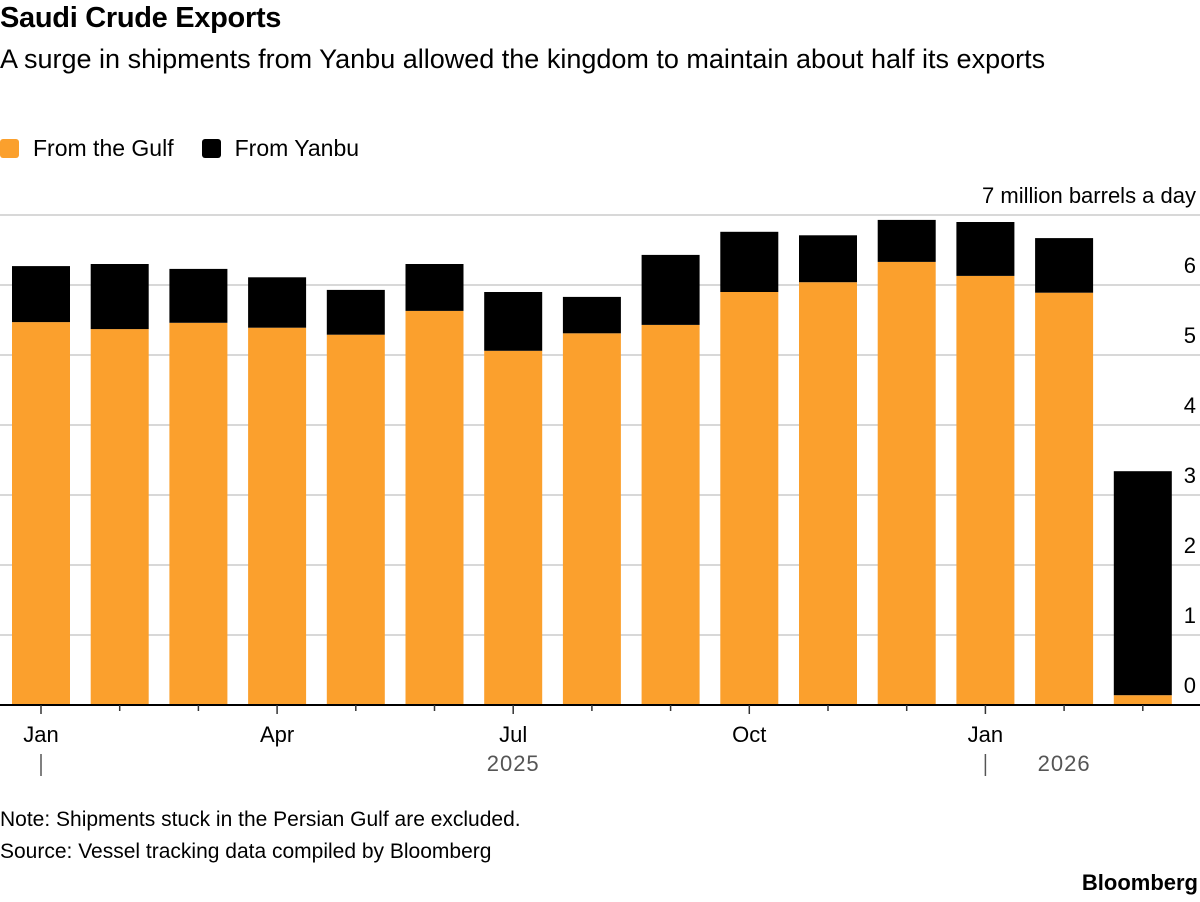 The width and height of the screenshot is (1200, 902). Describe the element at coordinates (211, 148) in the screenshot. I see `legend-swatch-yanbu` at that location.